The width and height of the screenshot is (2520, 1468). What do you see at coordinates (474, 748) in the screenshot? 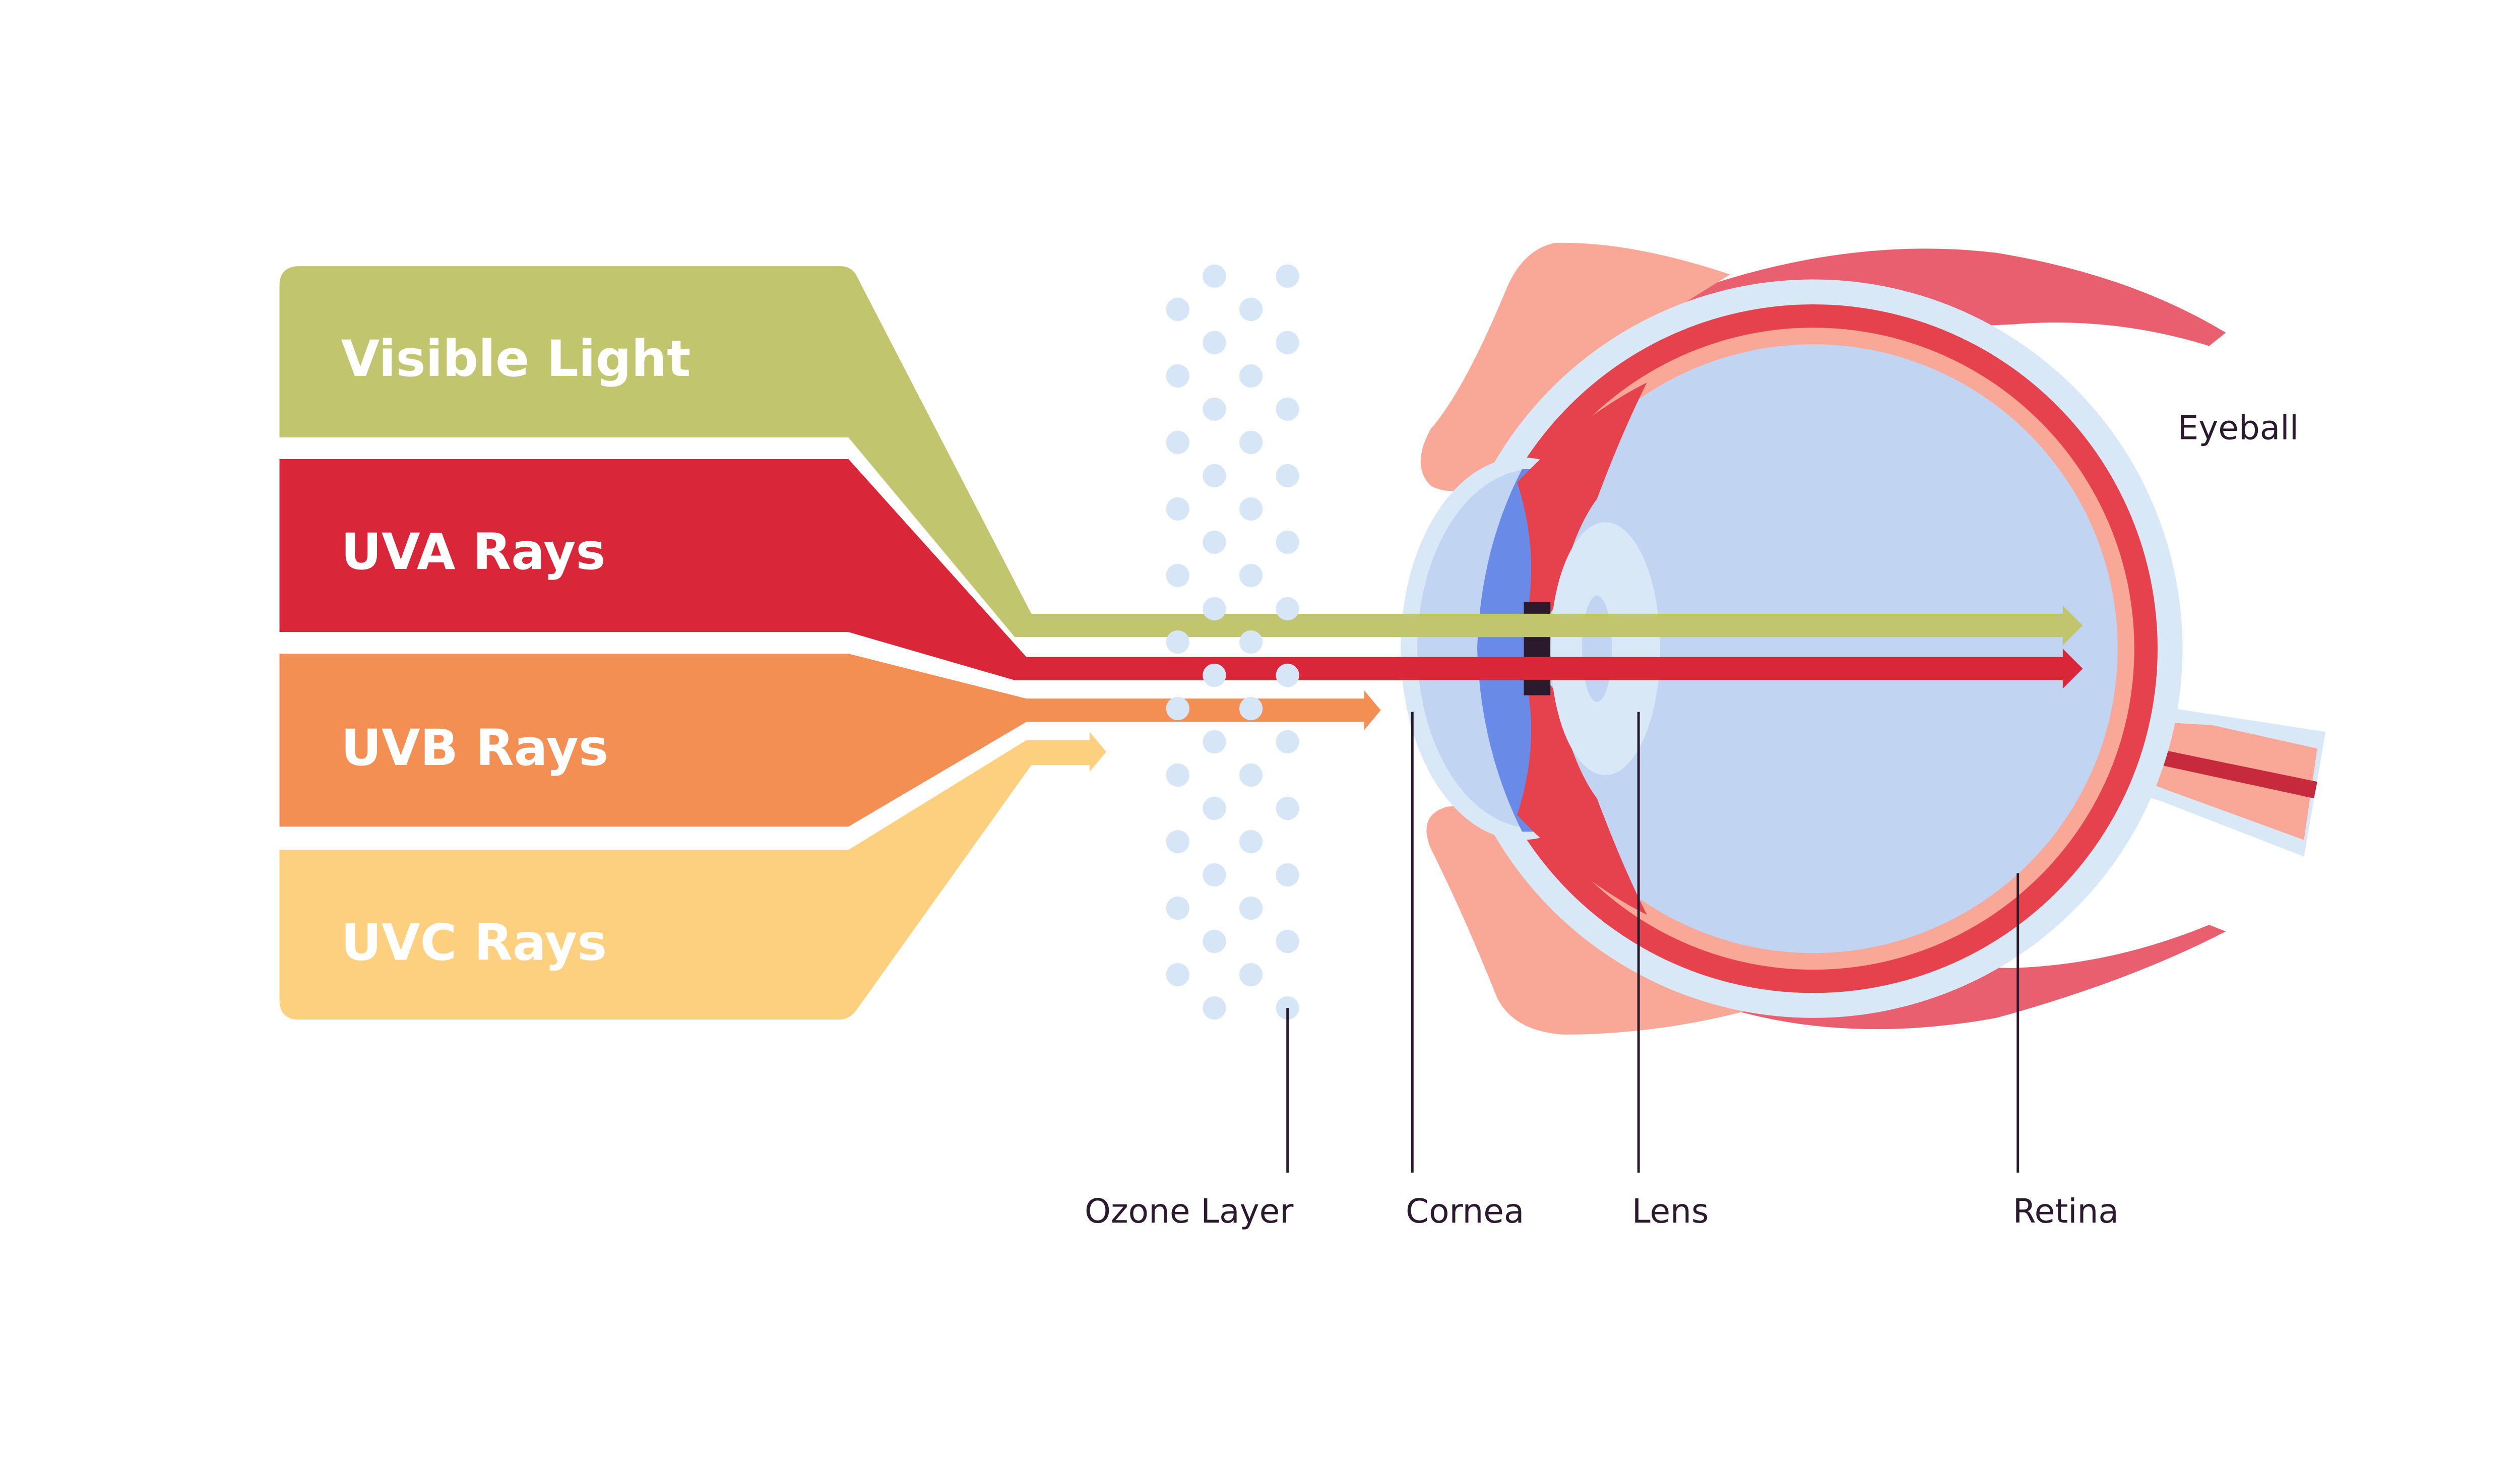
I see `band-label-uvb: UVB Rays` at bounding box center [474, 748].